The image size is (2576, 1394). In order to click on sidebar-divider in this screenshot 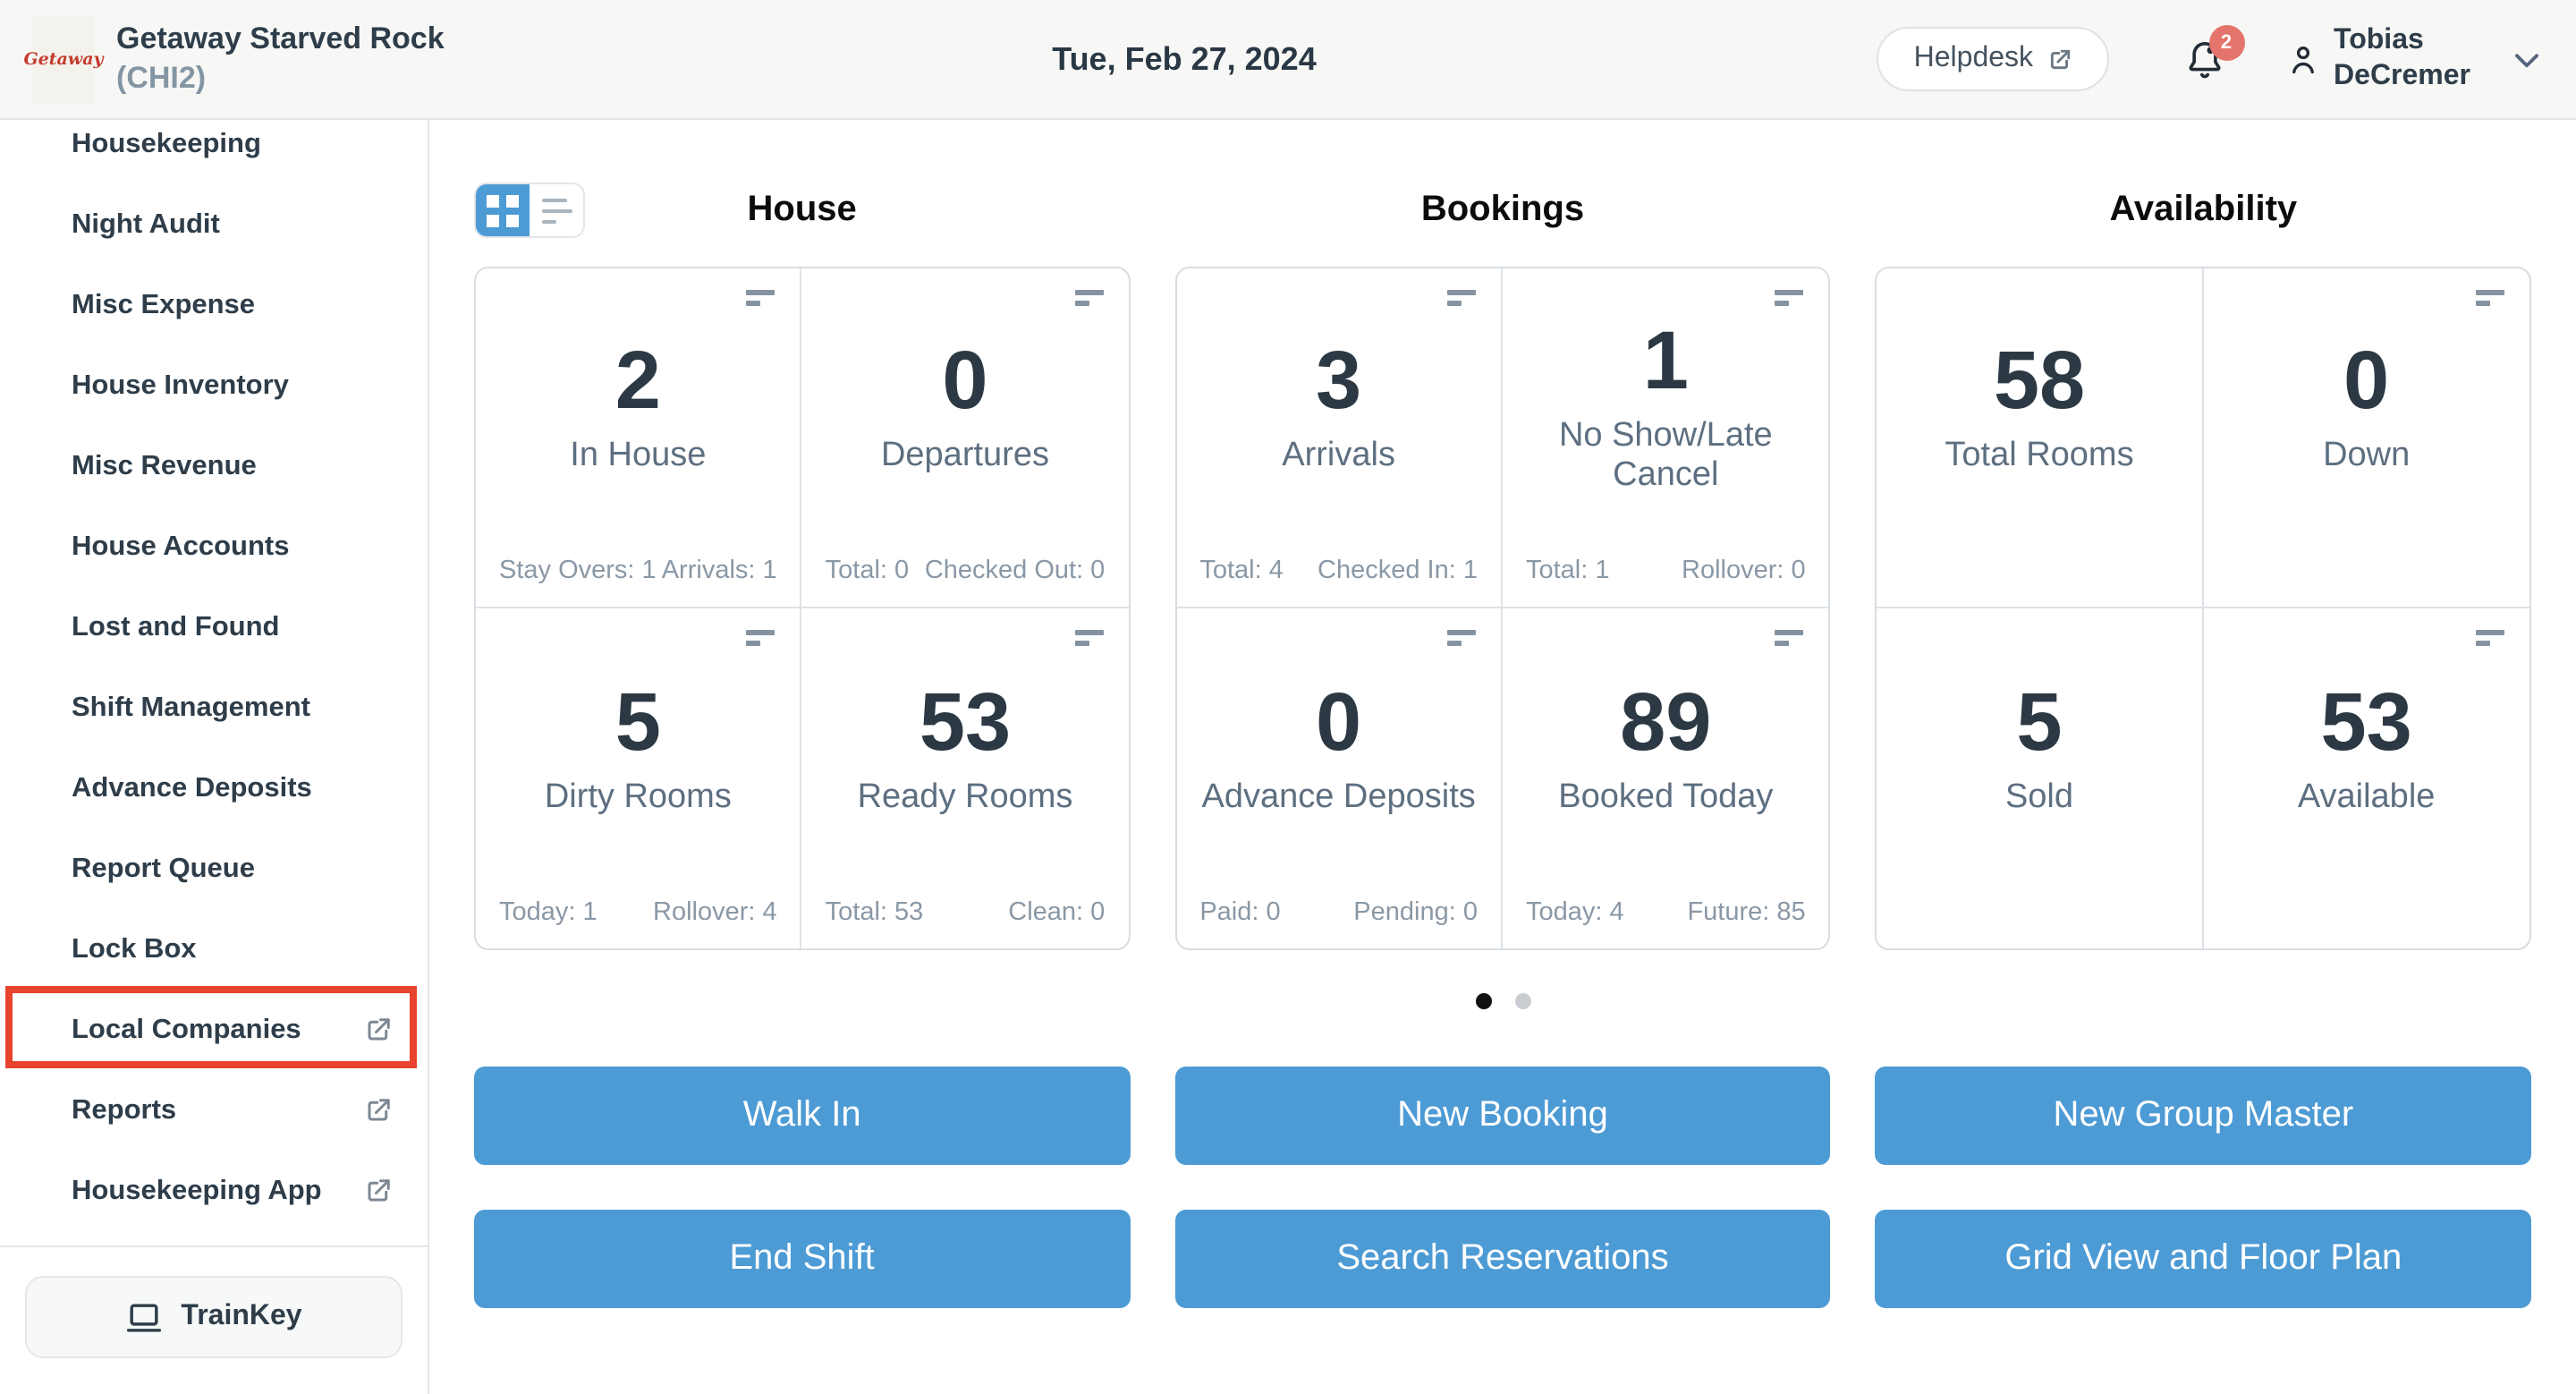, I will do `click(214, 1246)`.